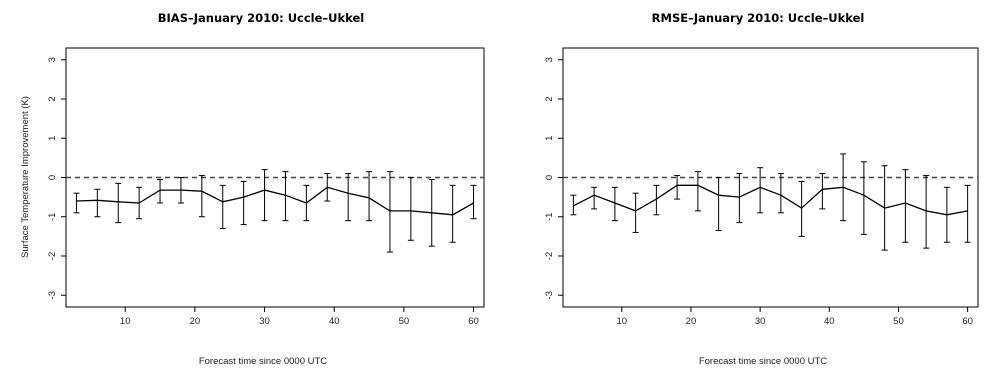 This screenshot has height=372, width=998. What do you see at coordinates (52, 177) in the screenshot?
I see `bias-y-tick-label: 0` at bounding box center [52, 177].